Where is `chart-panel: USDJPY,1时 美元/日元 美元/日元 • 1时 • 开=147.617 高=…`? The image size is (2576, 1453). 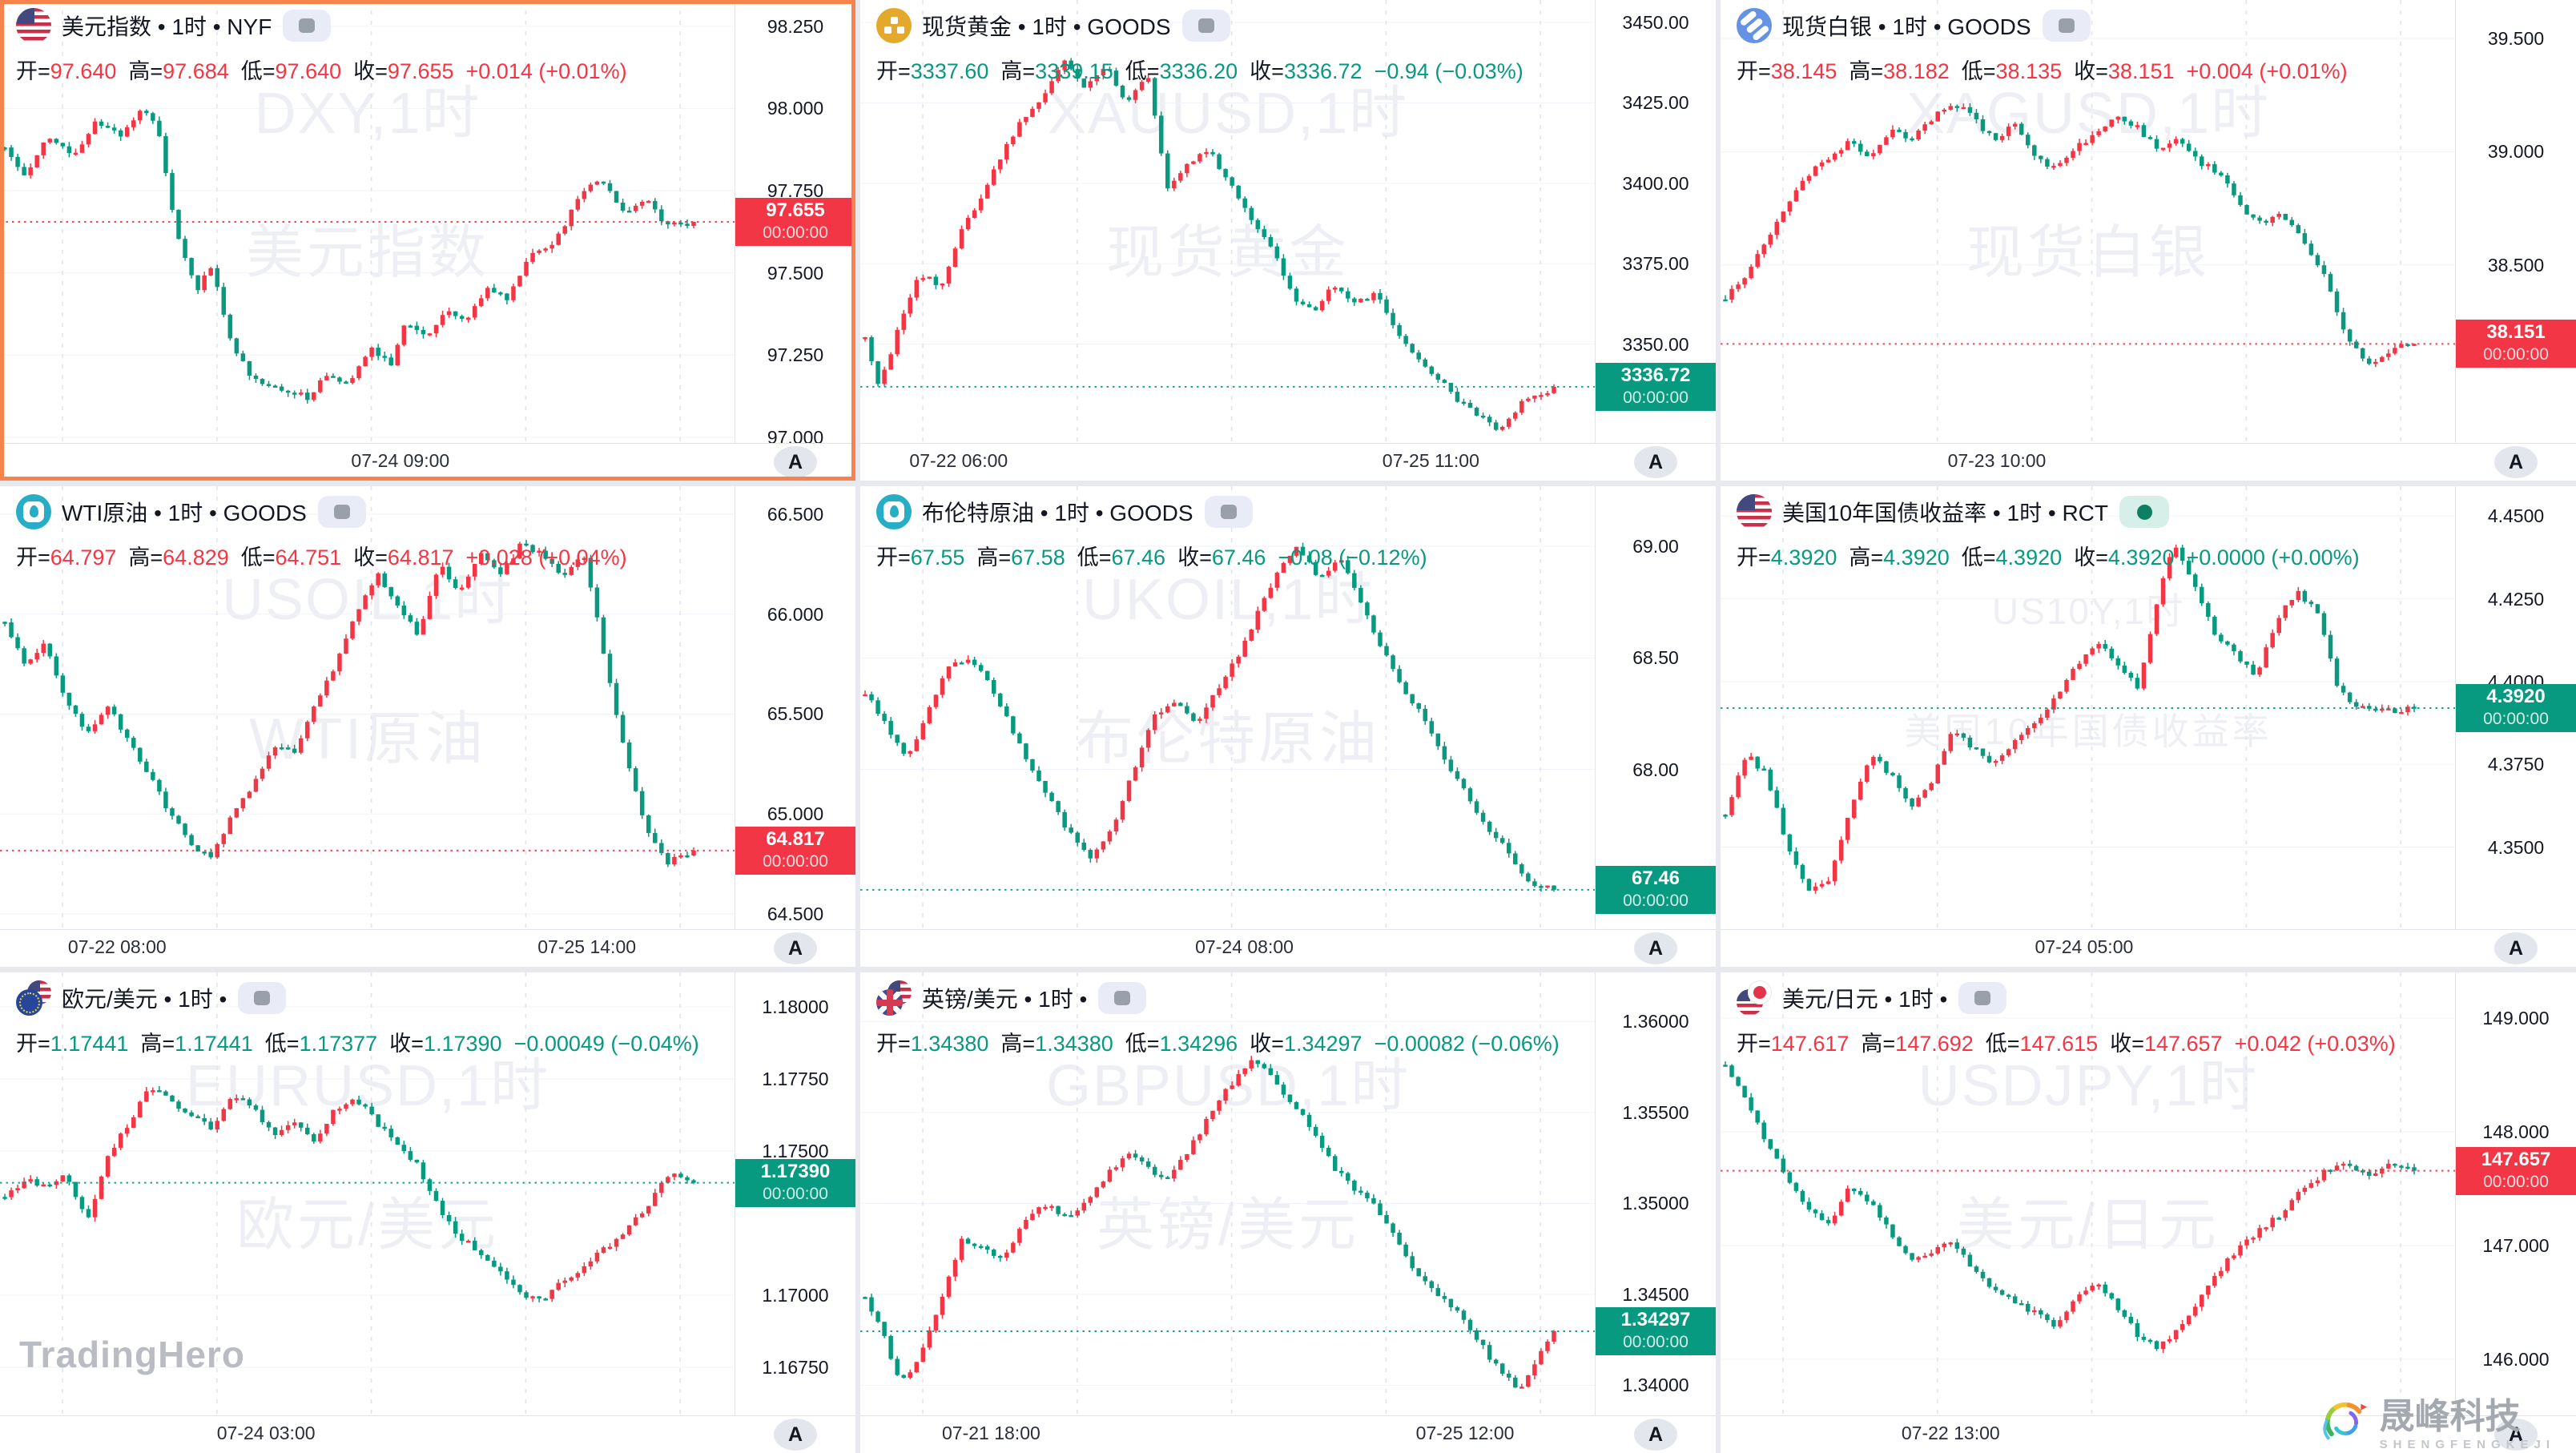 chart-panel: USDJPY,1时 美元/日元 美元/日元 • 1时 • 开=147.617 高=… is located at coordinates (2148, 1212).